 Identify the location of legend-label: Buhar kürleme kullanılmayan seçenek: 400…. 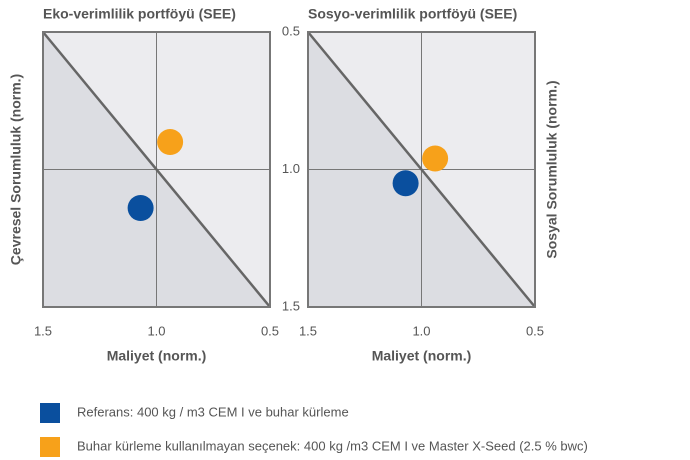
(332, 445).